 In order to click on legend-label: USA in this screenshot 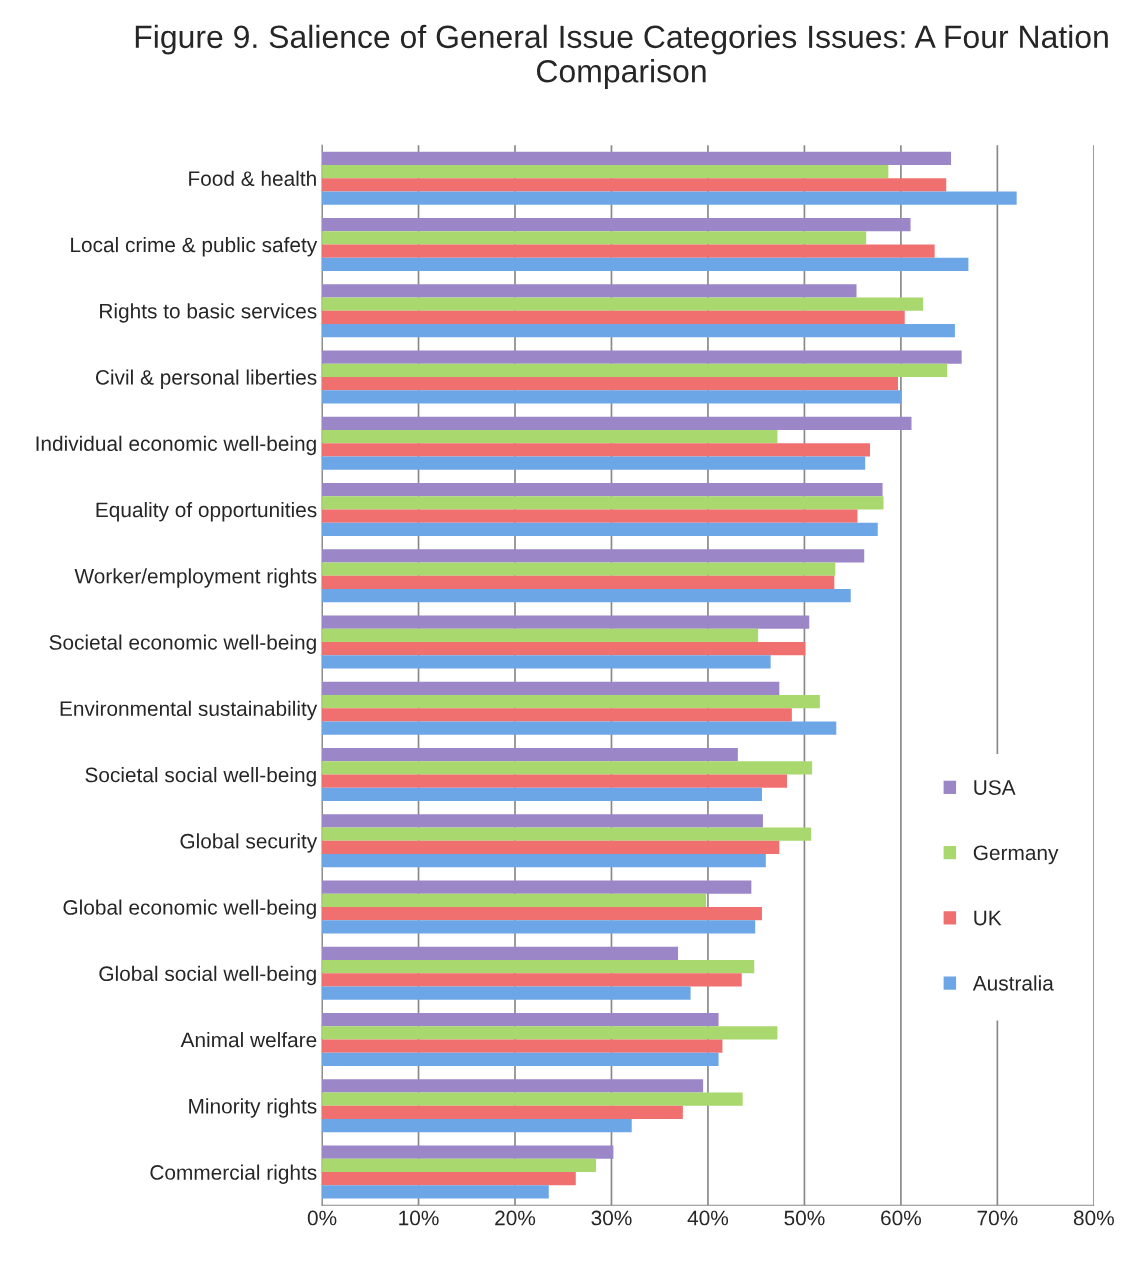, I will do `click(995, 787)`.